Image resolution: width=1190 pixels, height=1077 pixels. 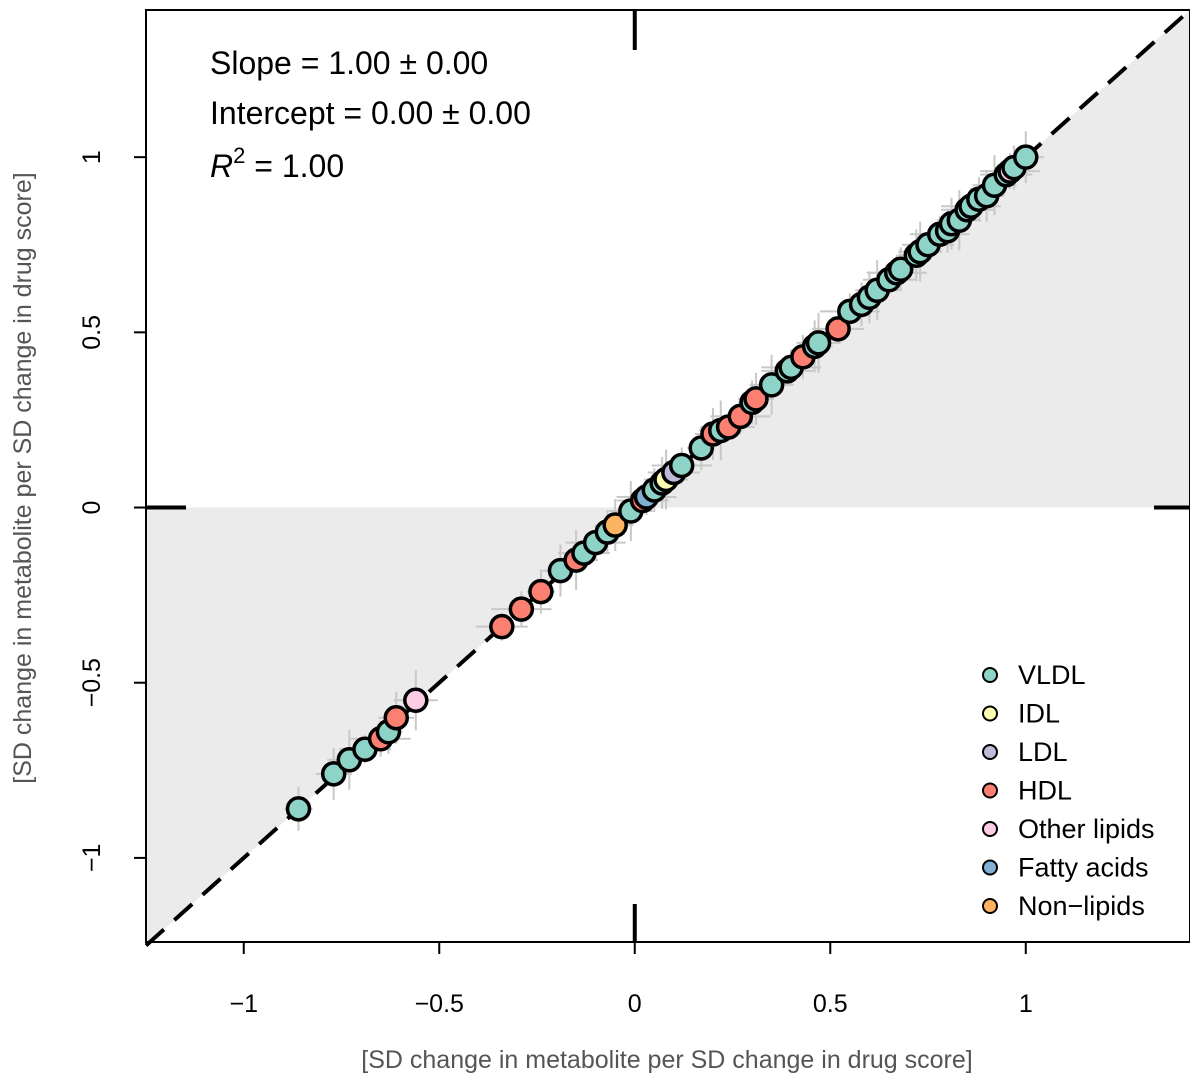 What do you see at coordinates (92, 682) in the screenshot?
I see `y-tick-label: −0.5` at bounding box center [92, 682].